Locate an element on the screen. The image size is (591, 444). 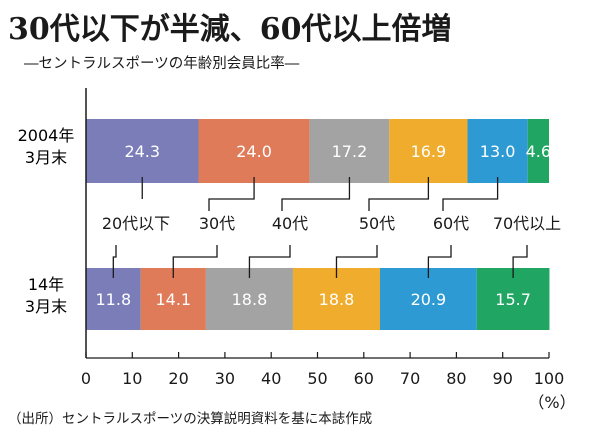
segment-value-label-1-5: 15.7 is located at coordinates (513, 299).